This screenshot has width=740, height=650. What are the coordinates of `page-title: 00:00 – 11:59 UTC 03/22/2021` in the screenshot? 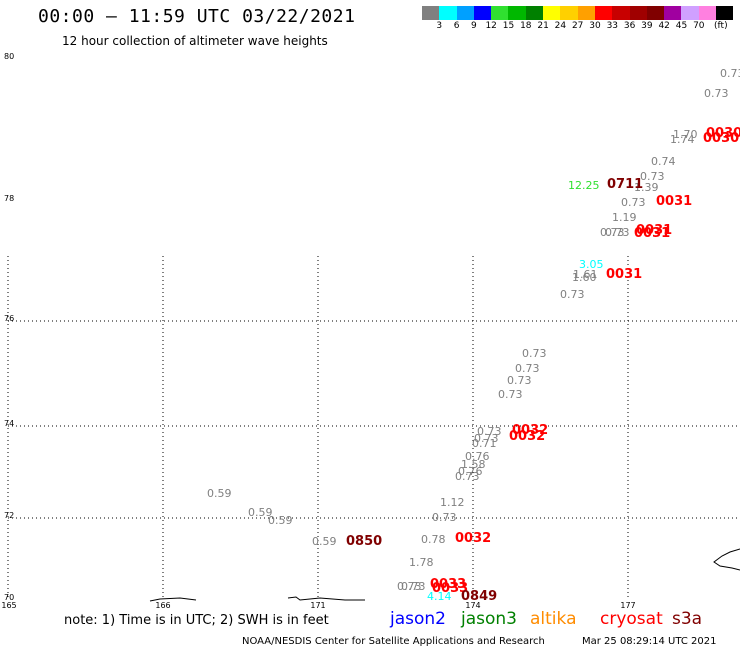 It's located at (197, 16).